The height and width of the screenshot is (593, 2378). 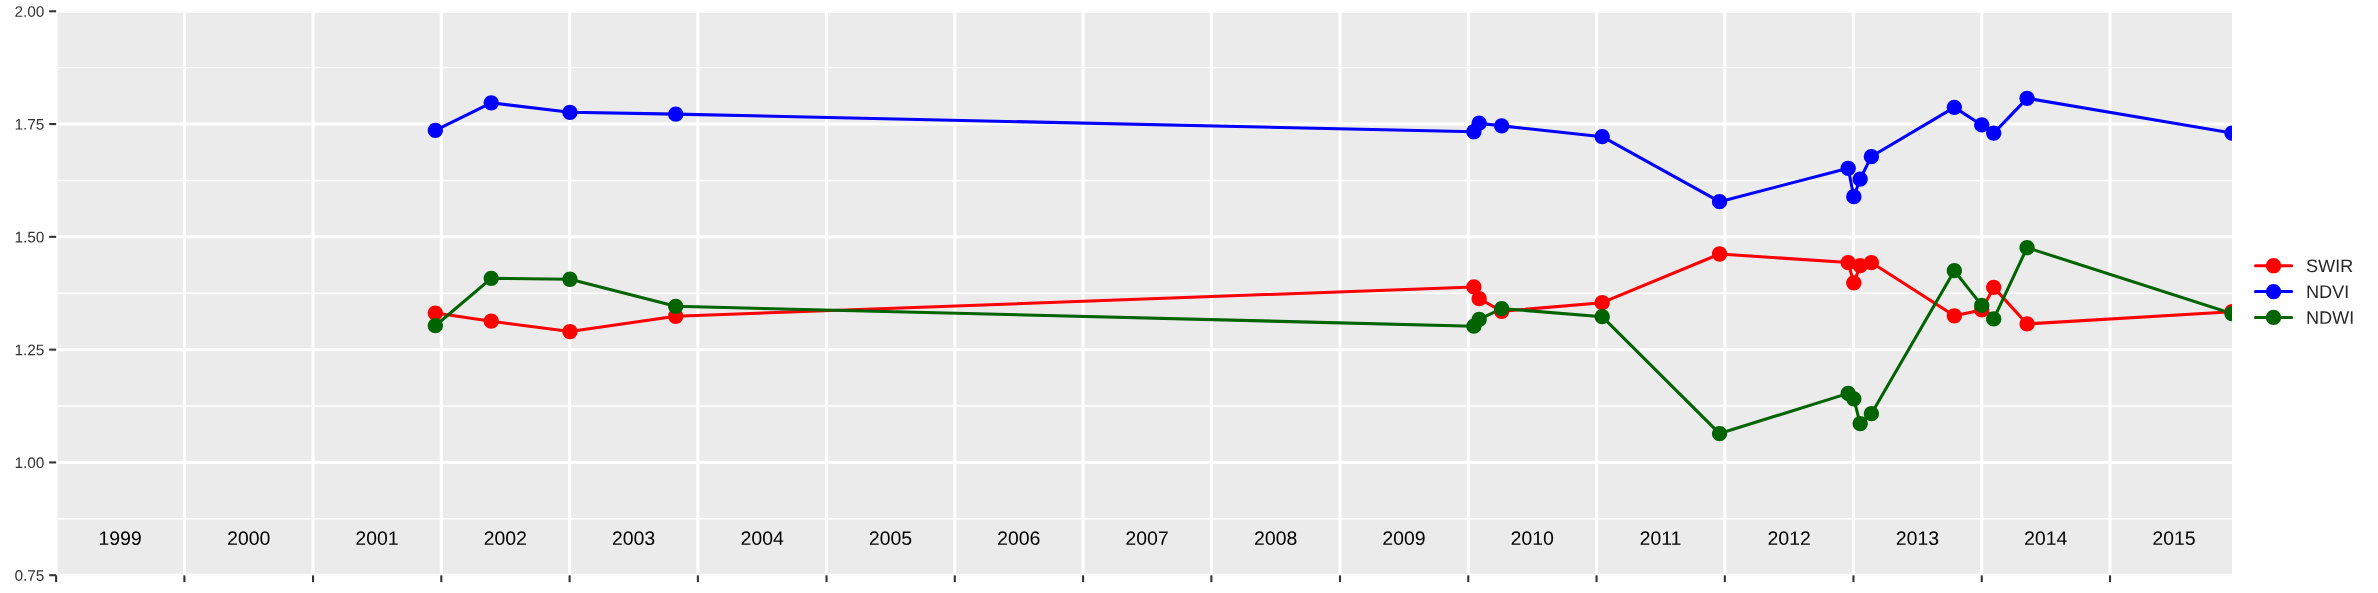 What do you see at coordinates (2330, 317) in the screenshot?
I see `legend-label: NDWI` at bounding box center [2330, 317].